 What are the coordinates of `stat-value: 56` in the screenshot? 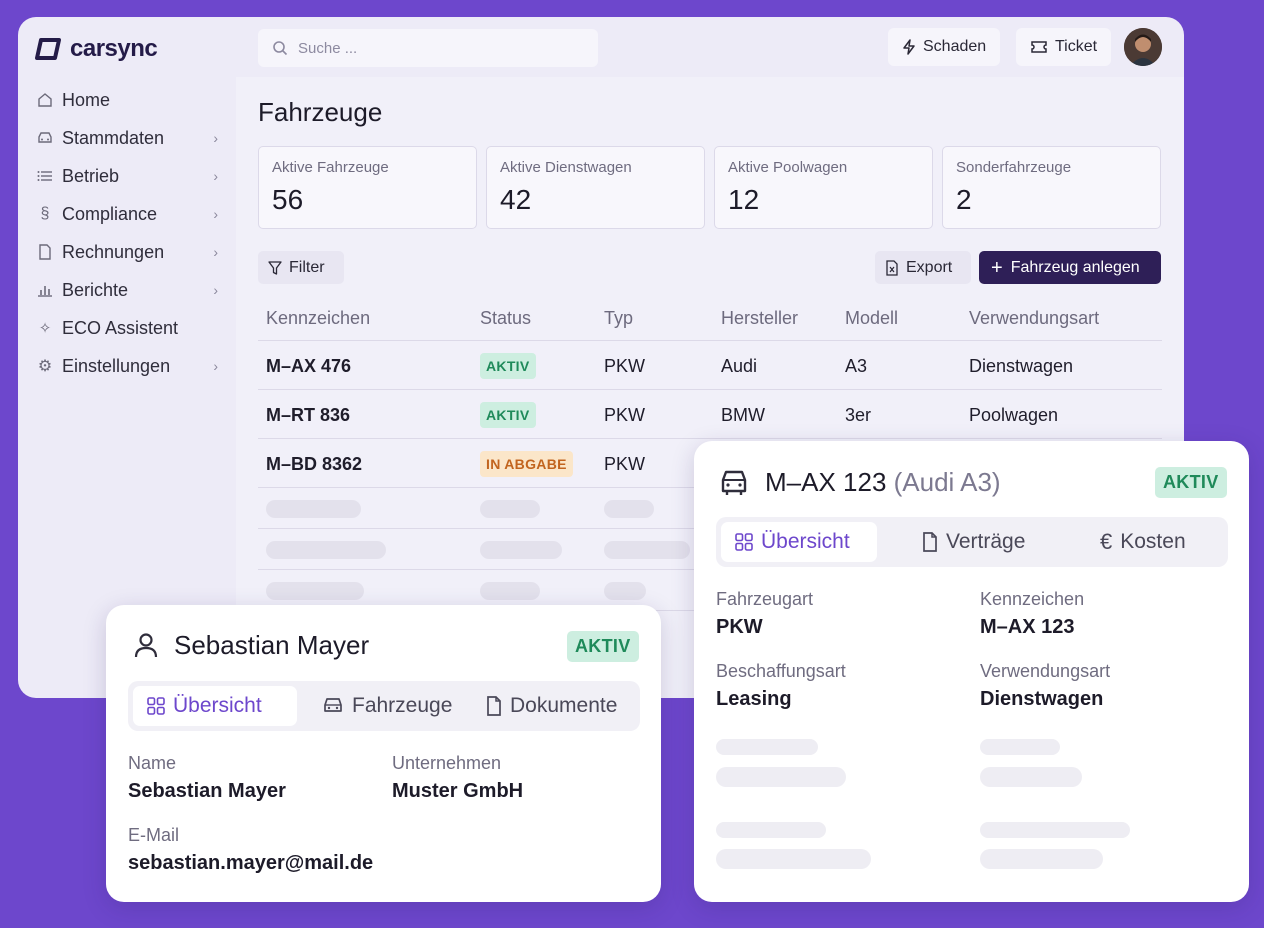 It's located at (288, 199).